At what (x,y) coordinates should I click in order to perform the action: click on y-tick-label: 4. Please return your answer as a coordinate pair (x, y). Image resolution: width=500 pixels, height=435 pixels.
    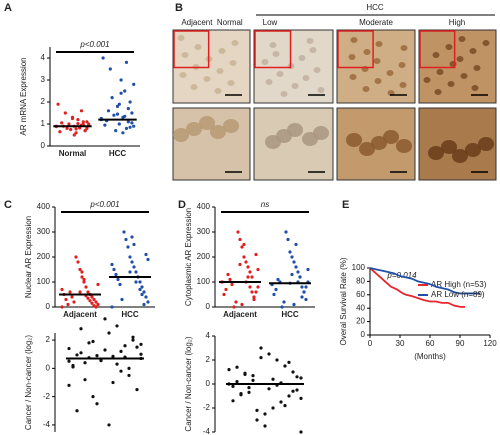
    Looking at the image, I should click on (43, 57).